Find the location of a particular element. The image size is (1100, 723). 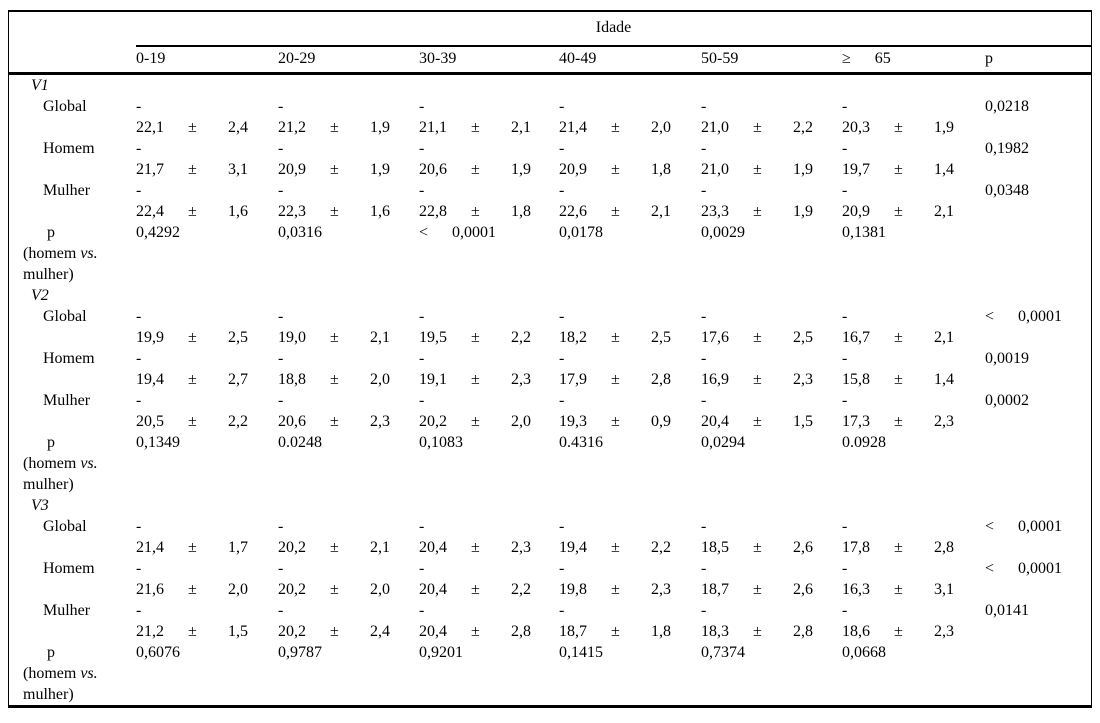

value-cell: - 18,8 ±2,0 is located at coordinates (348, 369).